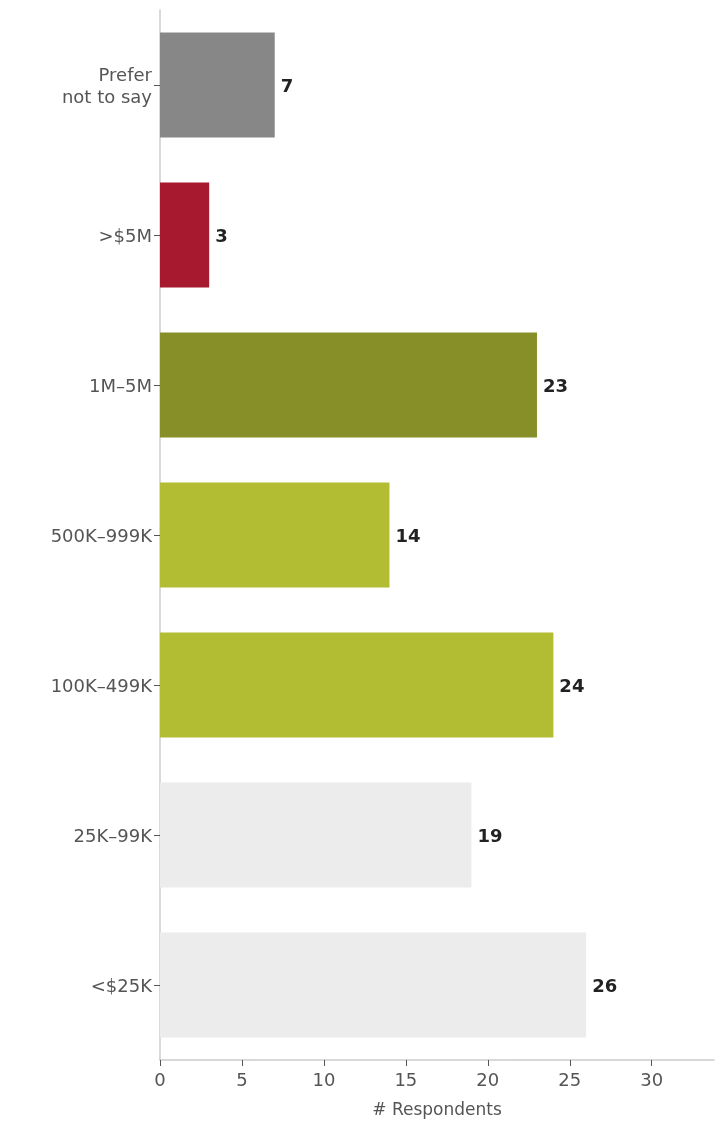 The height and width of the screenshot is (1138, 715). What do you see at coordinates (652, 1079) in the screenshot?
I see `x-tick-label: 30` at bounding box center [652, 1079].